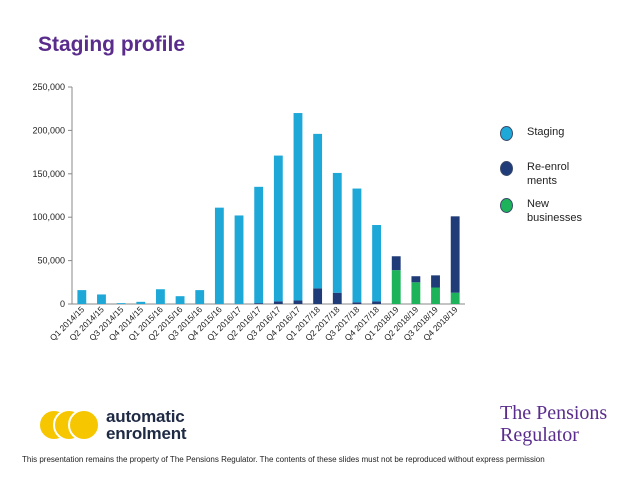  Describe the element at coordinates (506, 168) in the screenshot. I see `legend-swatch-re-enrolments` at that location.